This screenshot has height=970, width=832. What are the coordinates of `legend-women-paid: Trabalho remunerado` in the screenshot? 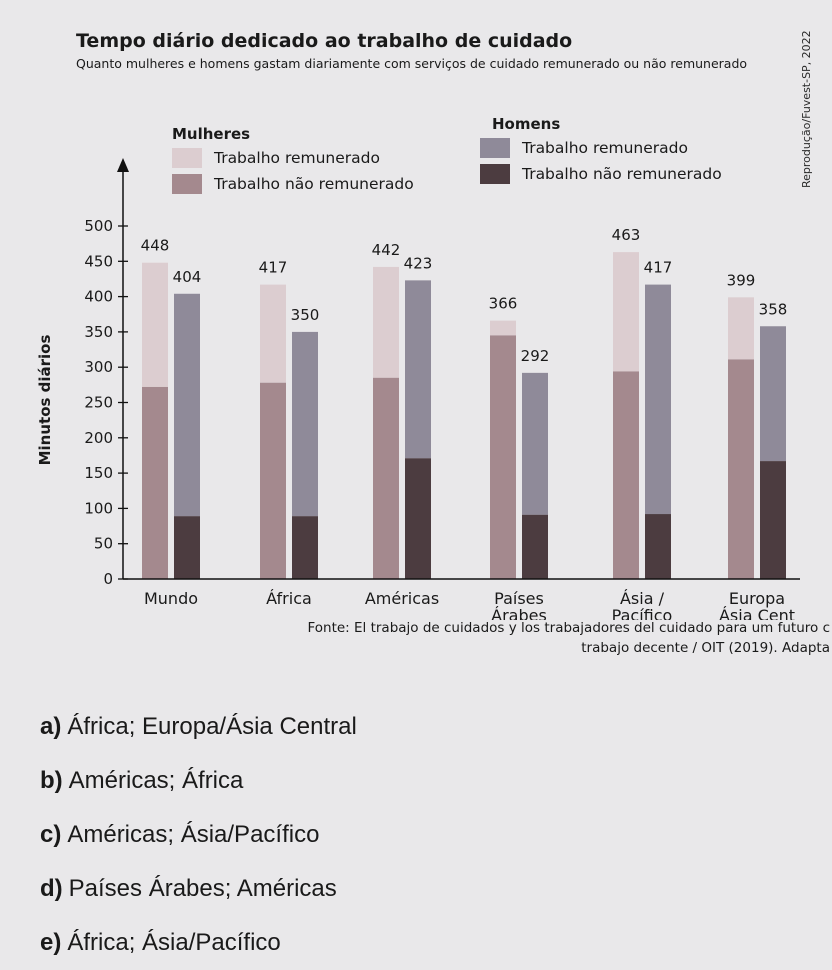 It's located at (276, 158).